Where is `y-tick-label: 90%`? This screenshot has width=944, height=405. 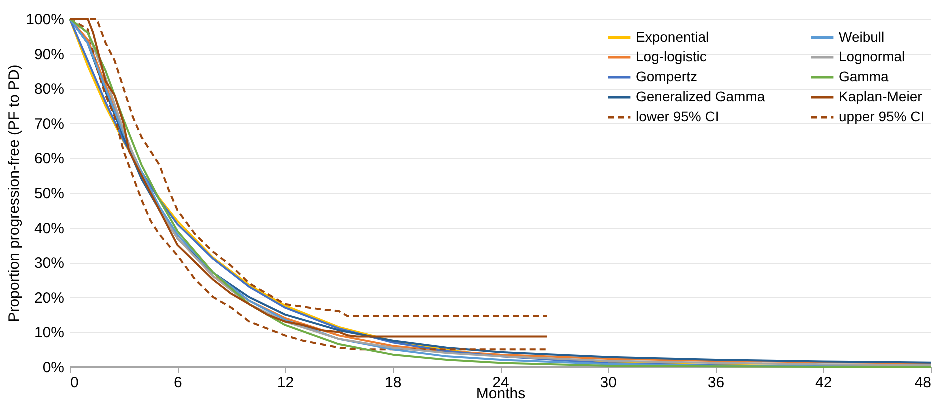
y-tick-label: 90% is located at coordinates (49, 55).